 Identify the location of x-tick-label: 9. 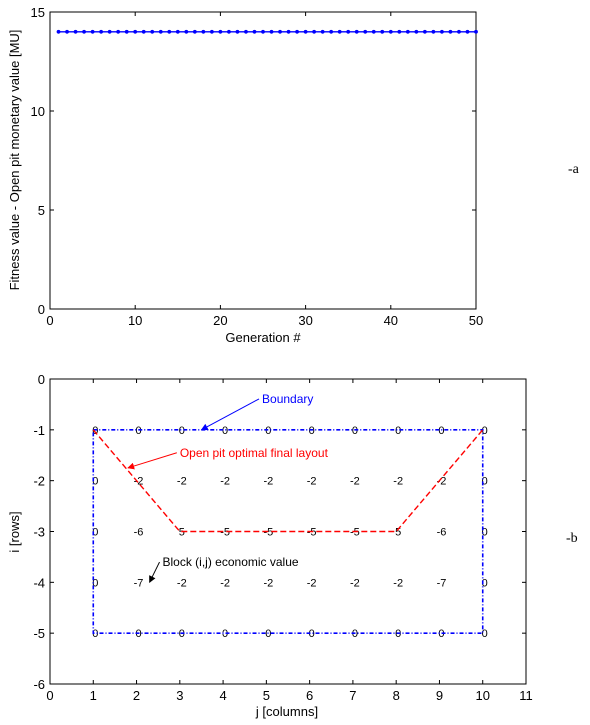
(439, 695).